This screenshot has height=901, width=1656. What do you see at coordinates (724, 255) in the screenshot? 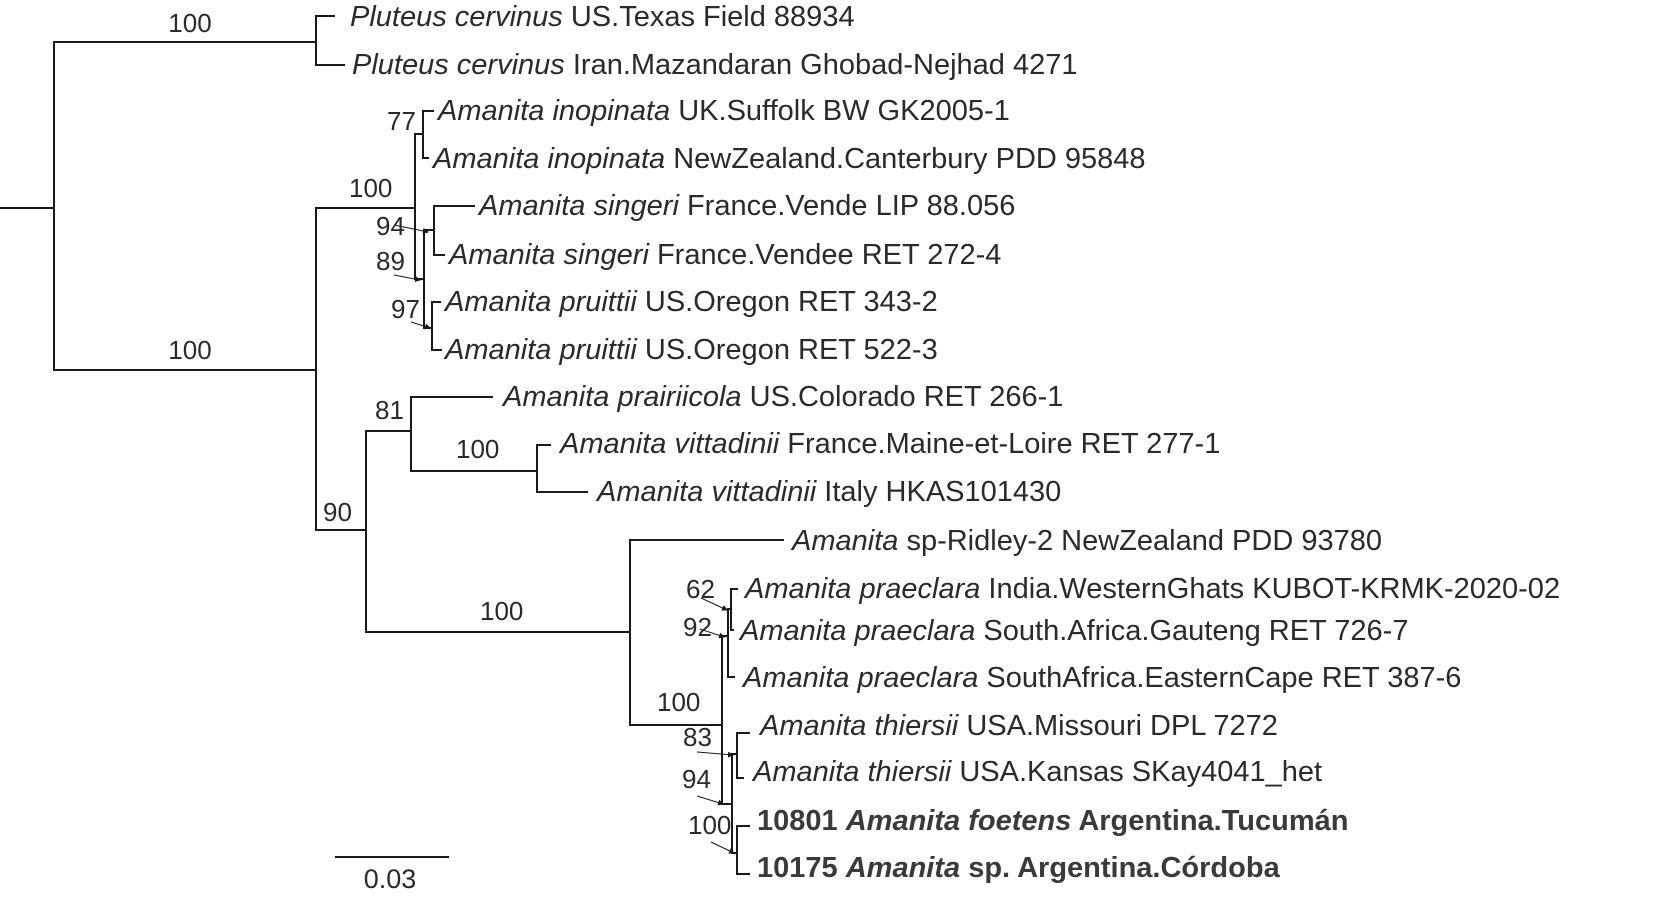
I see `taxon-label: Amanita singeri France.Vendee RET 272-4` at bounding box center [724, 255].